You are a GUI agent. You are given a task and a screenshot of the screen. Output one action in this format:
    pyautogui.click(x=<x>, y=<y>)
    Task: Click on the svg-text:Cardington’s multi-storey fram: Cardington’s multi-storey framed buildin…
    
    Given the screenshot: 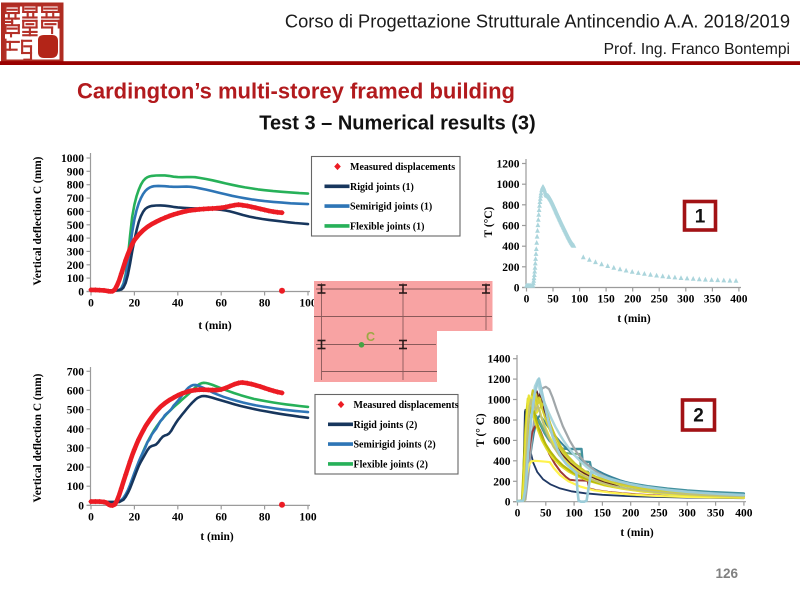 What is the action you would take?
    pyautogui.click(x=296, y=91)
    